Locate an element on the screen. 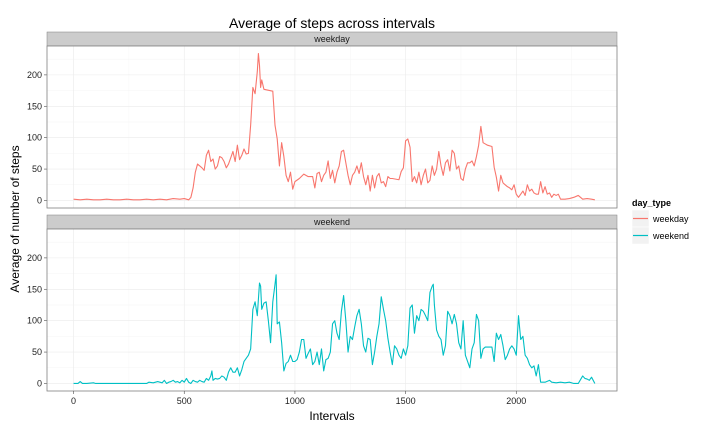 Image resolution: width=720 pixels, height=432 pixels. x-tick-label: 0 is located at coordinates (73, 401).